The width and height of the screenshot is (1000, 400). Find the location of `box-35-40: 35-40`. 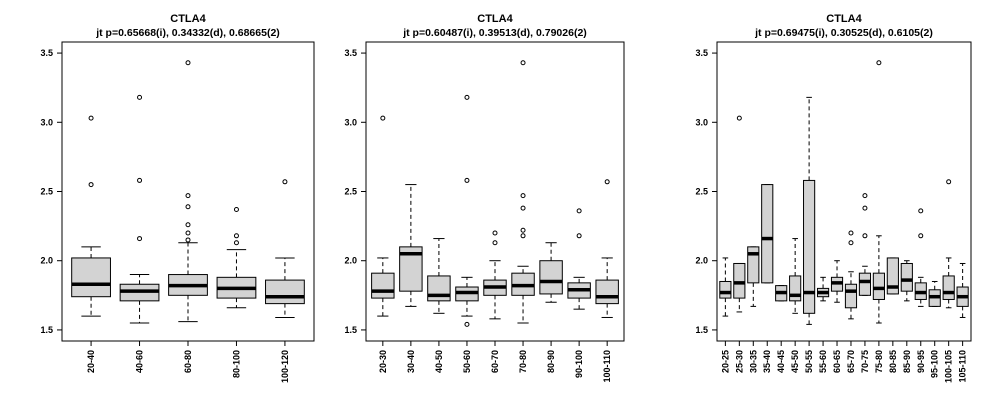

box-35-40: 35-40 is located at coordinates (767, 278).